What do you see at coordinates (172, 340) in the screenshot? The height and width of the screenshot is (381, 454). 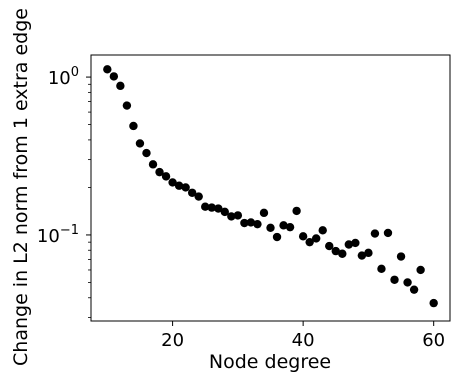 I see `x-tick-label: 20` at bounding box center [172, 340].